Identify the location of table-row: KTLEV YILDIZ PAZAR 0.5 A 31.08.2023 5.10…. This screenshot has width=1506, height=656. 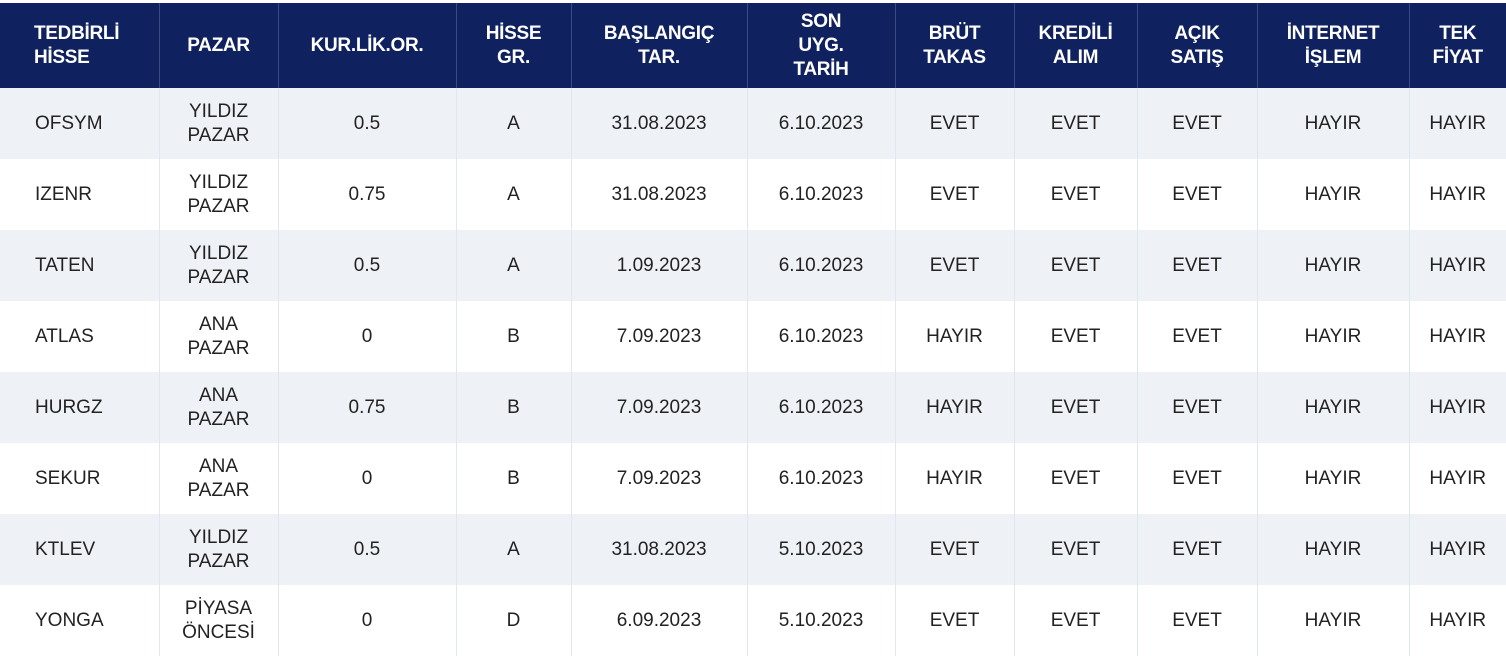
(753, 549).